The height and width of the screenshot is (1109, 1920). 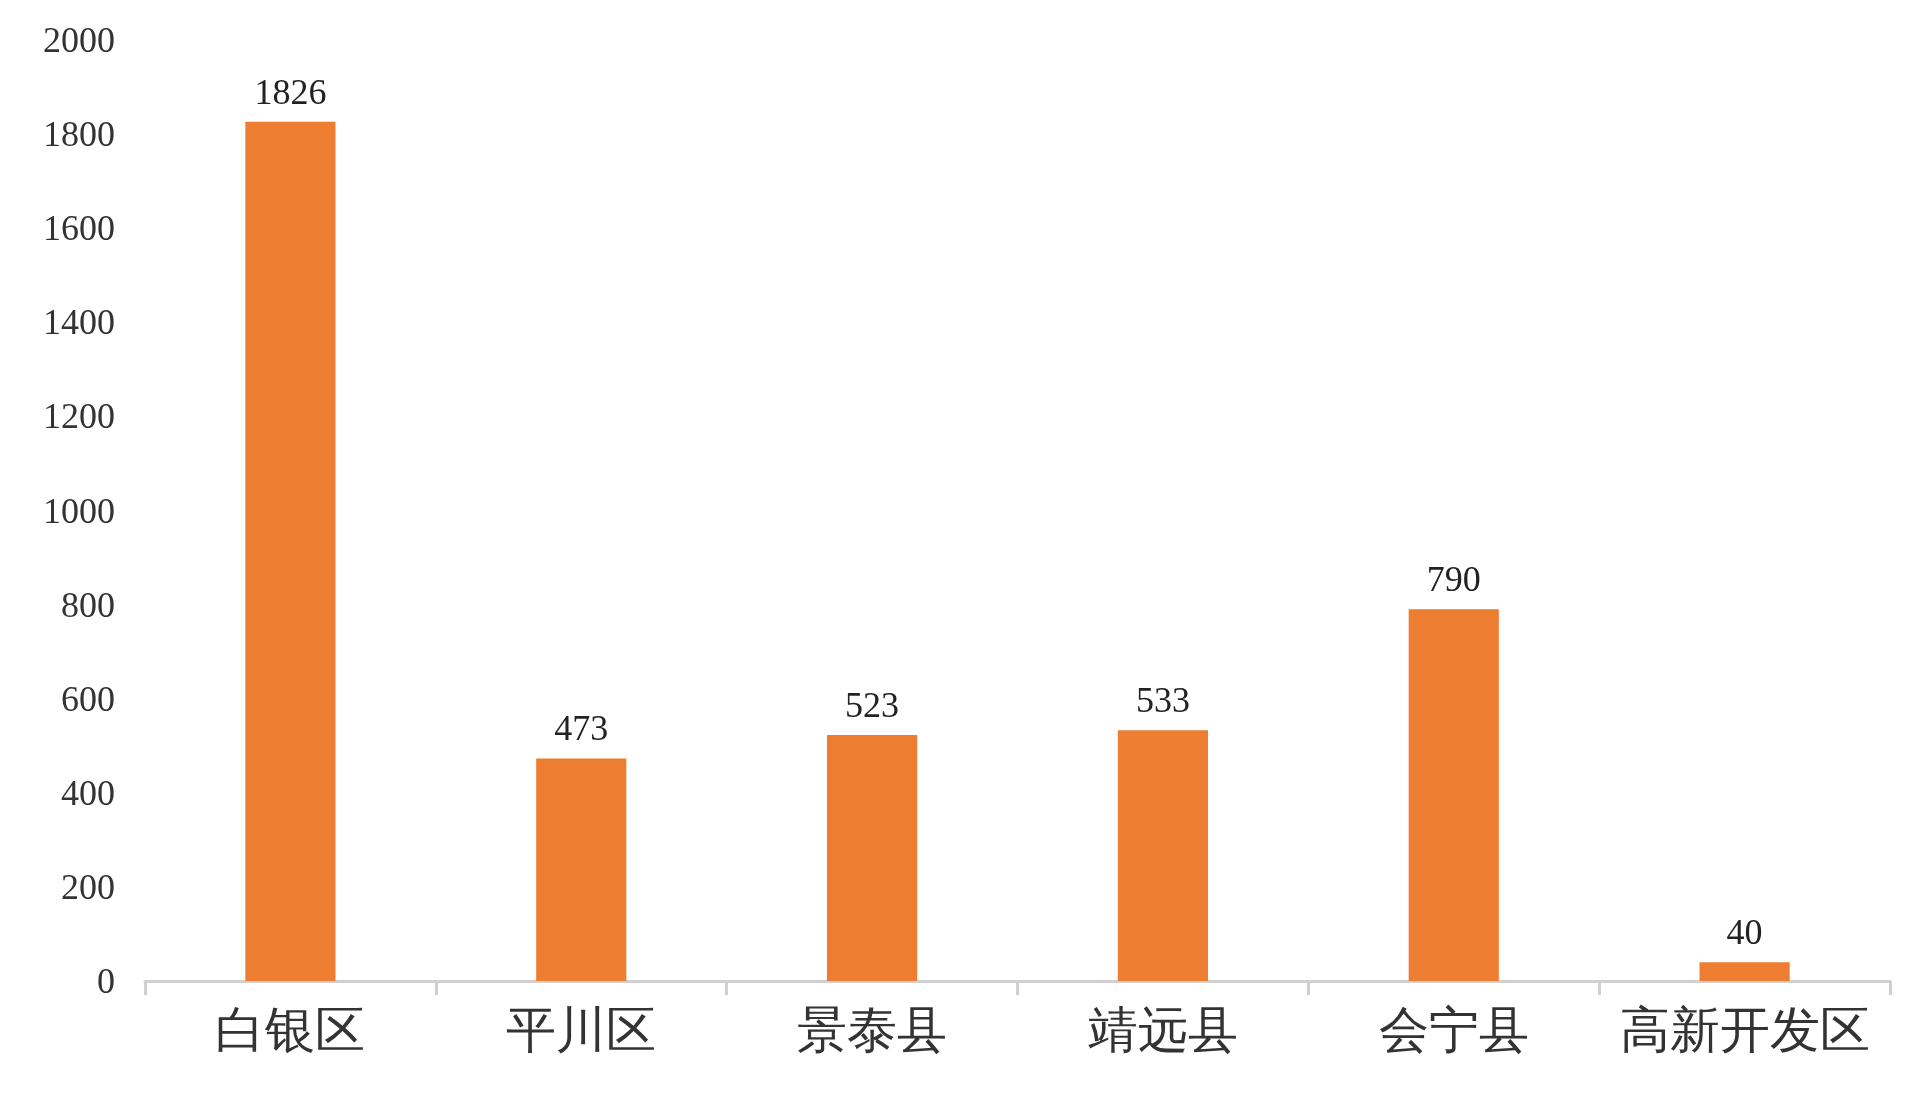 What do you see at coordinates (79, 510) in the screenshot?
I see `y-tick-label: 1000` at bounding box center [79, 510].